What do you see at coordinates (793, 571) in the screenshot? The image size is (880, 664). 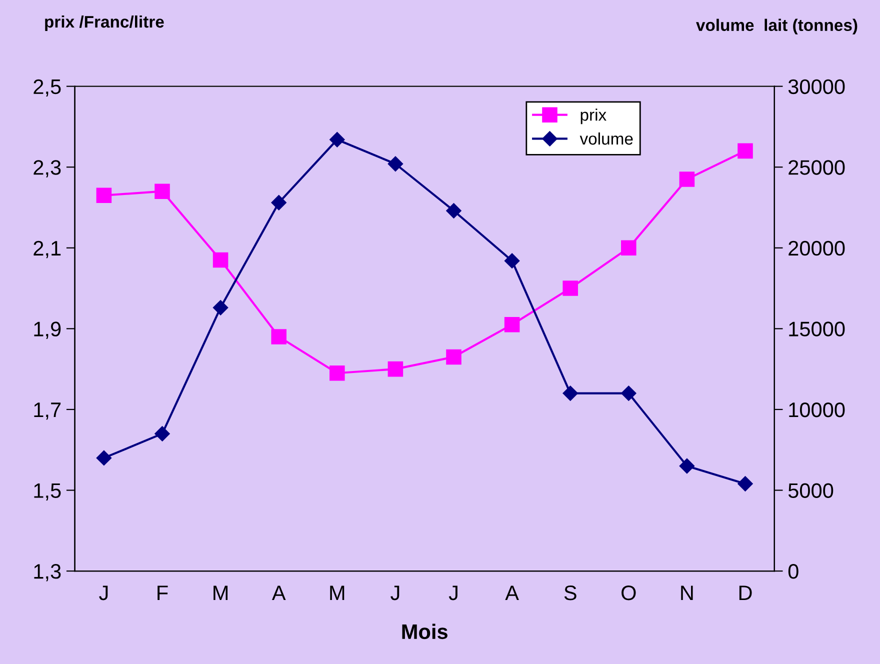 I see `y2-tick-label: 0` at bounding box center [793, 571].